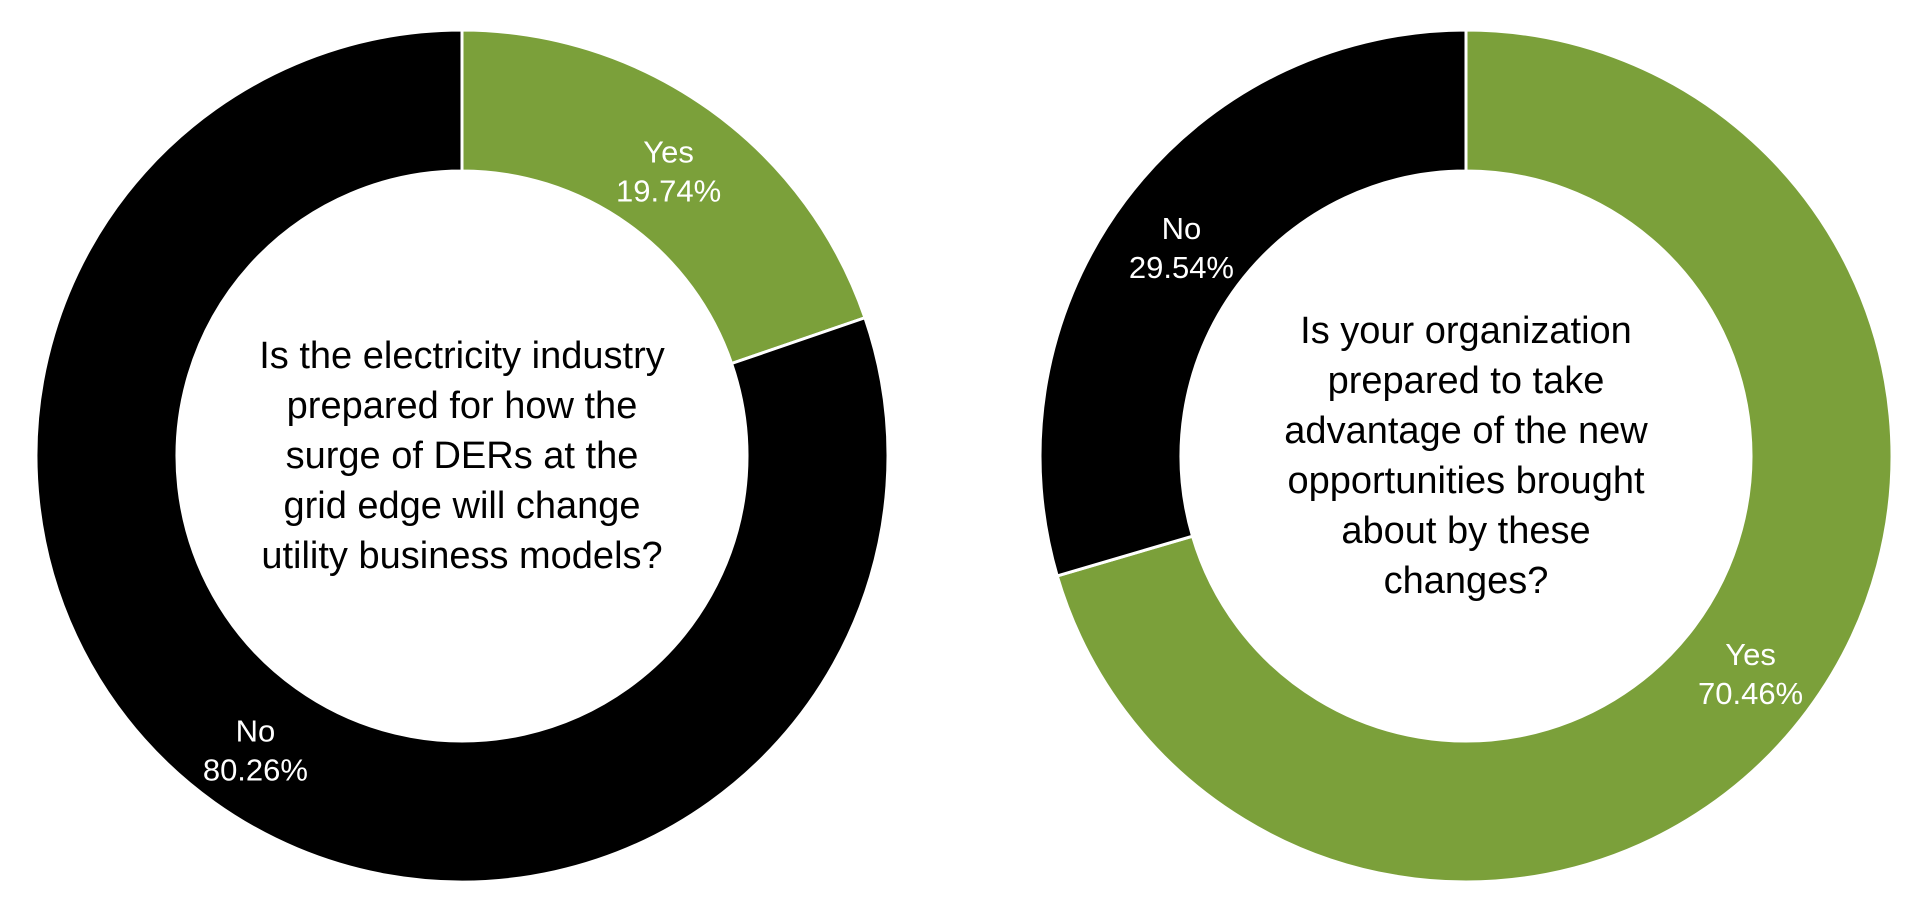 The image size is (1927, 912). I want to click on donut-label-no: No 29.54%, so click(1181, 248).